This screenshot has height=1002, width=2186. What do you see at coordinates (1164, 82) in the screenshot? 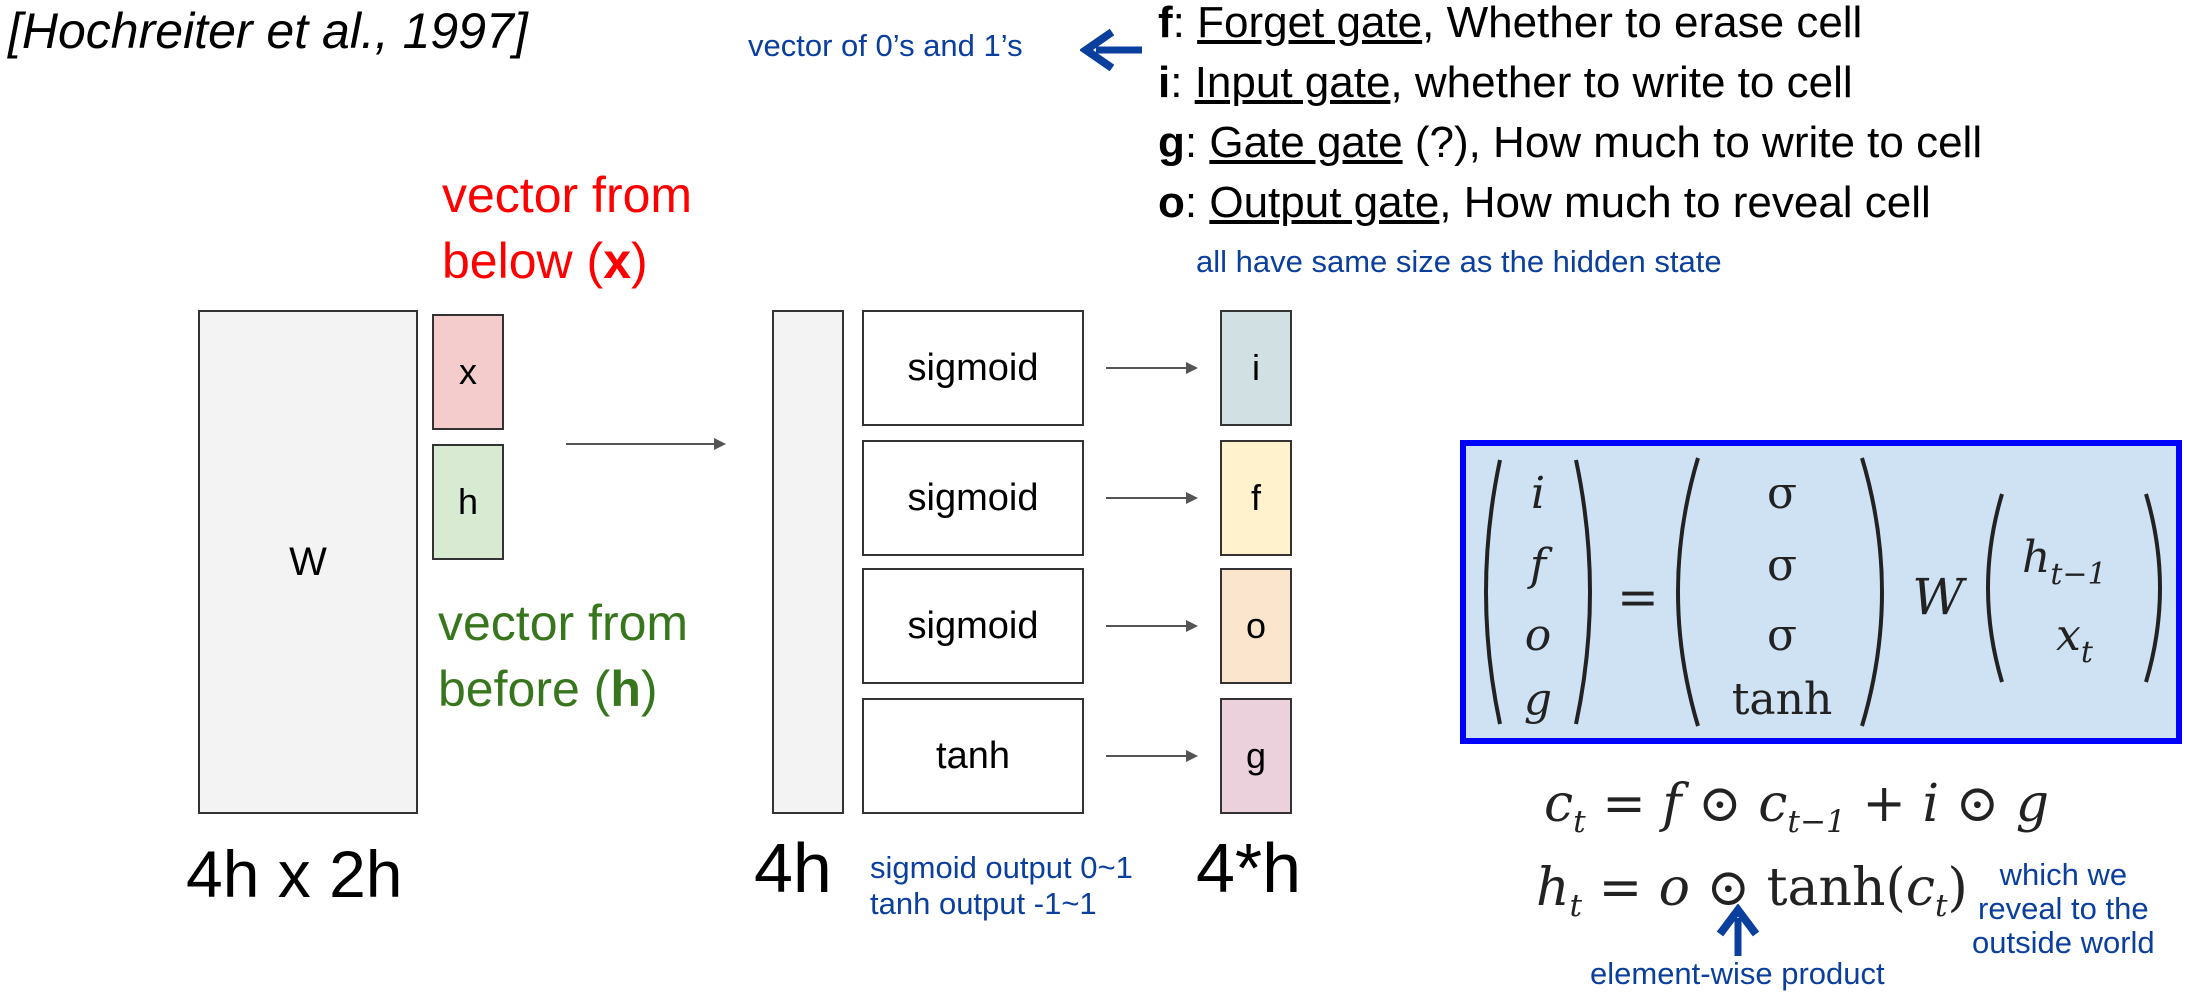
I see `gate-letter: i` at bounding box center [1164, 82].